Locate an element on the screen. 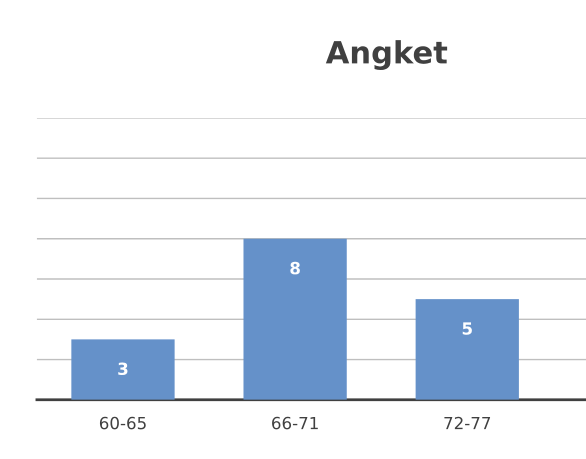 Image resolution: width=586 pixels, height=459 pixels. data-label: 3 is located at coordinates (123, 369).